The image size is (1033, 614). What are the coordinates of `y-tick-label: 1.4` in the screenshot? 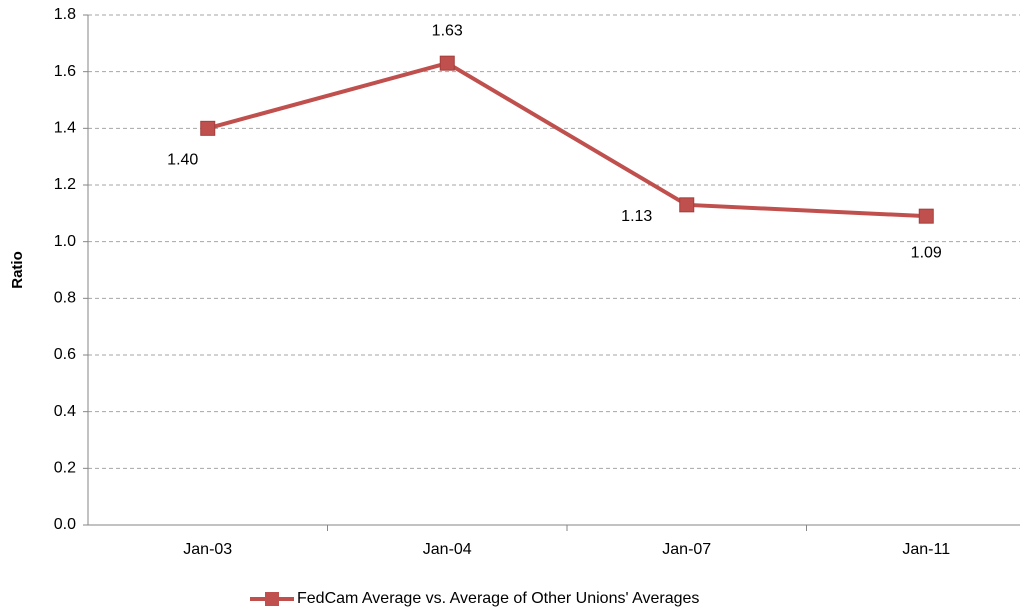 It's located at (65, 128).